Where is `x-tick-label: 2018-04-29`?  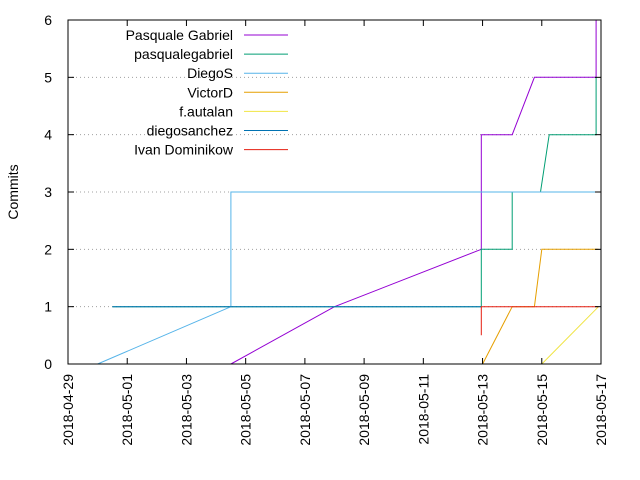 x-tick-label: 2018-04-29 is located at coordinates (68, 410).